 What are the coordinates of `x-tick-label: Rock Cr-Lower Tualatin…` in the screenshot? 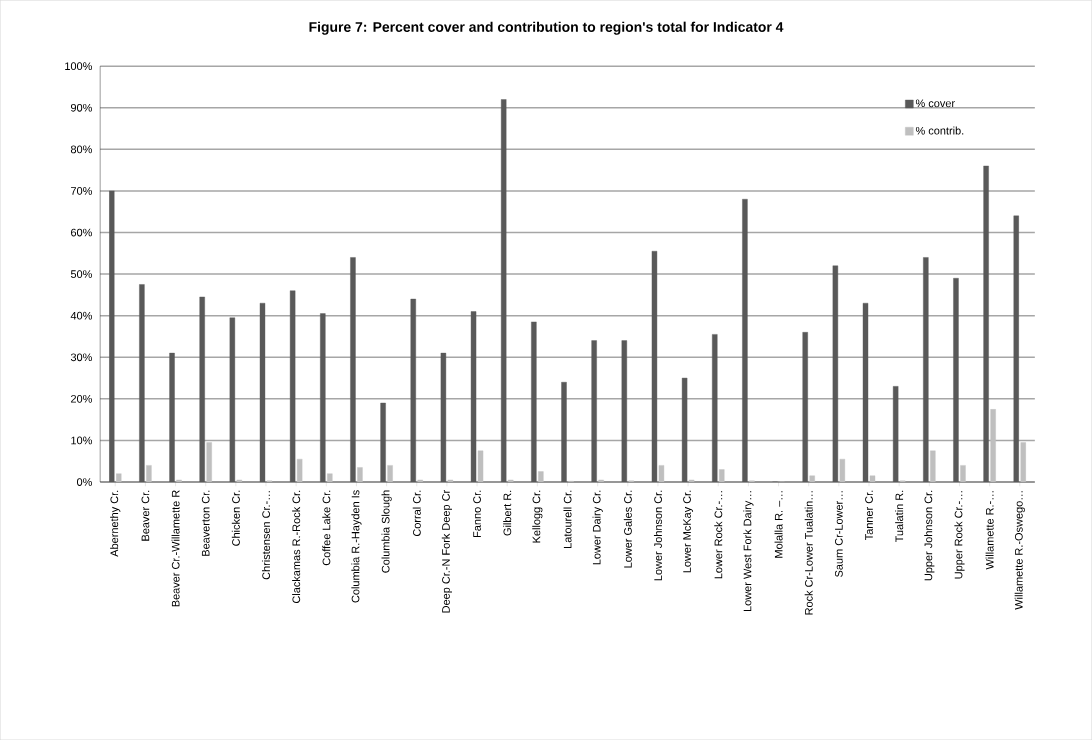 It's located at (808, 553).